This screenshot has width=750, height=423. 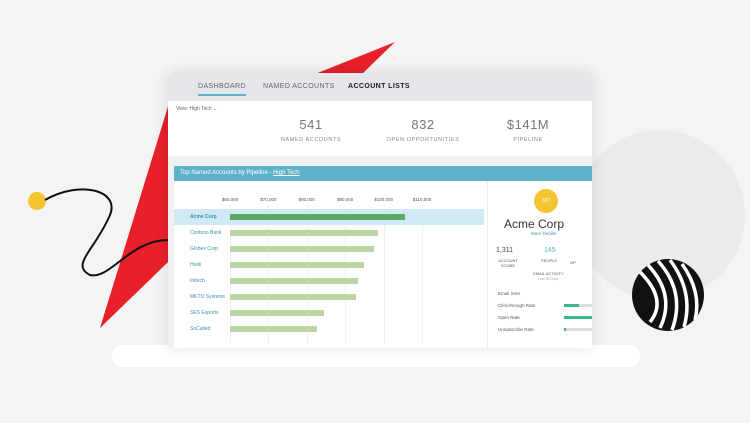 I want to click on metric-label: Unsubscribe Rate, so click(x=516, y=329).